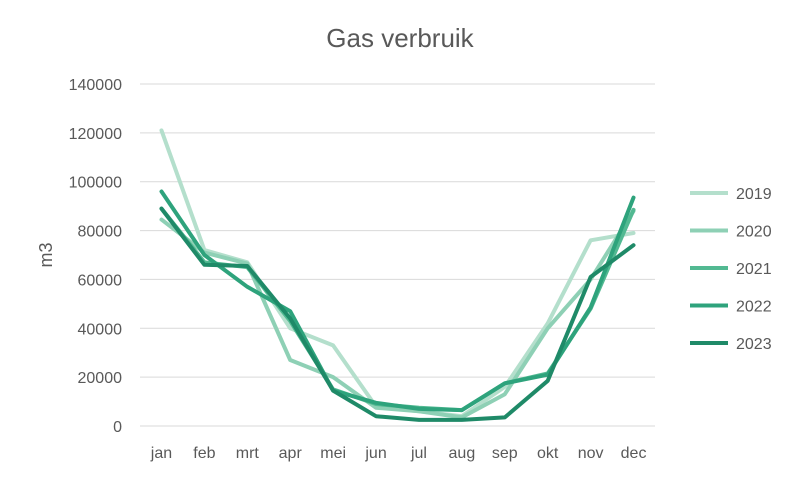 The image size is (800, 478). What do you see at coordinates (634, 453) in the screenshot?
I see `x-tick-label: dec` at bounding box center [634, 453].